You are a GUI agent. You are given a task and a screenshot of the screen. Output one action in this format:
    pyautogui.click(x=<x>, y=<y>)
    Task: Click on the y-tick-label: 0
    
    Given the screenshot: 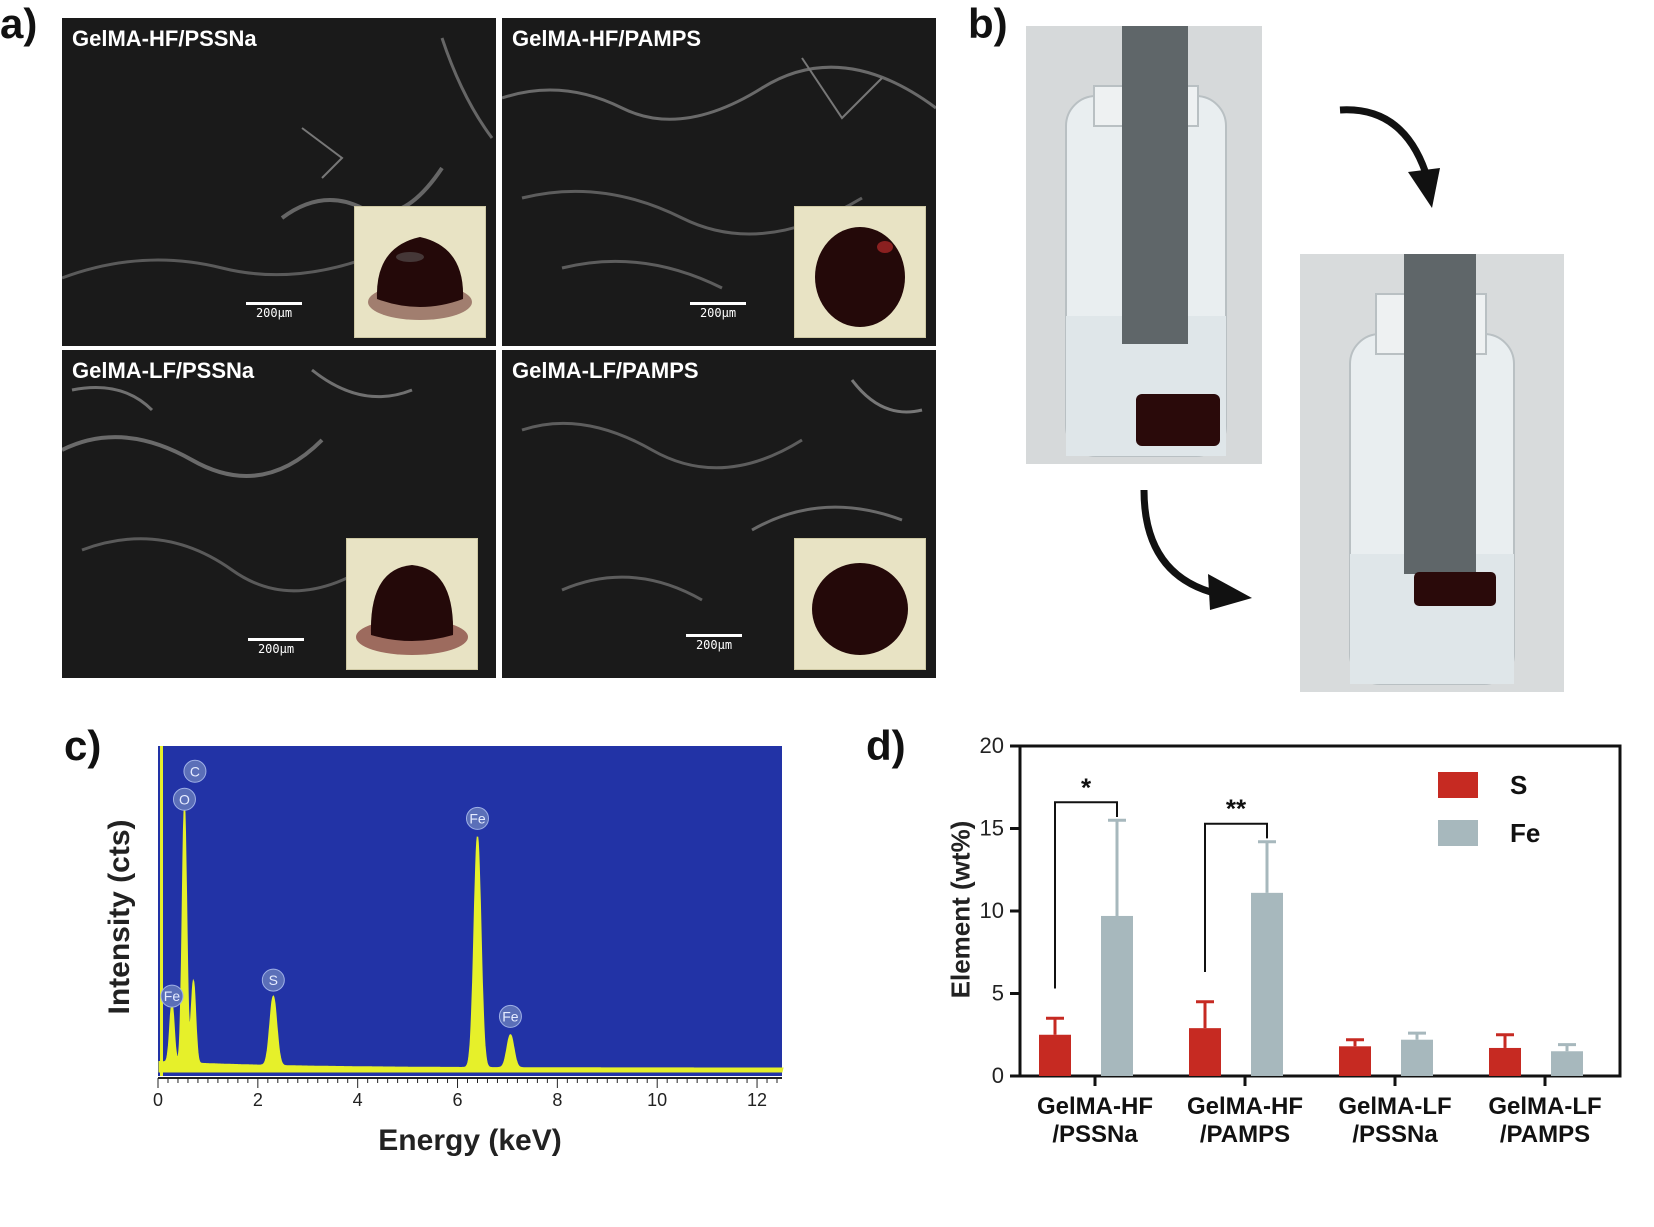 What is the action you would take?
    pyautogui.click(x=998, y=1075)
    